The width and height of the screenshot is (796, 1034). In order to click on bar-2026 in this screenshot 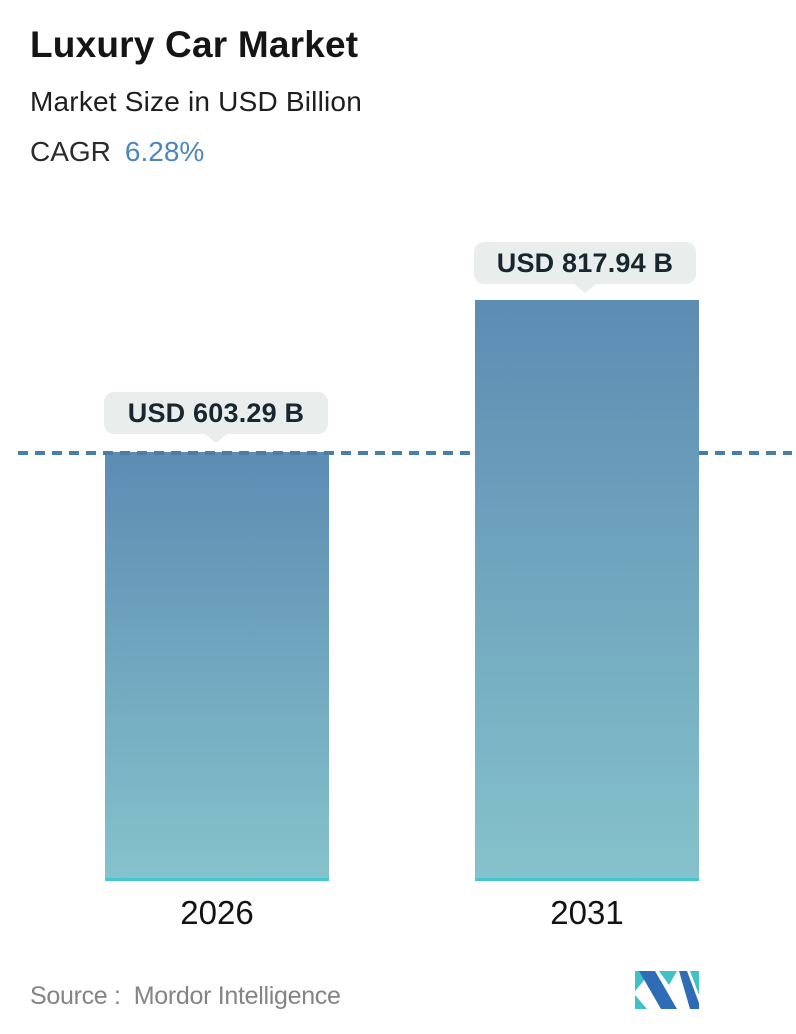, I will do `click(217, 666)`.